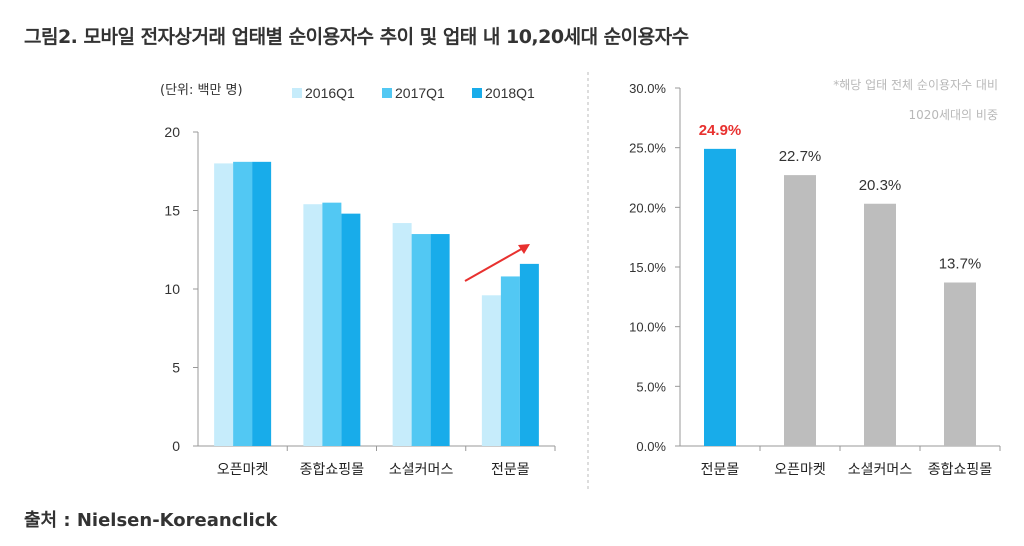  Describe the element at coordinates (176, 368) in the screenshot. I see `y-tick-label: 5` at that location.